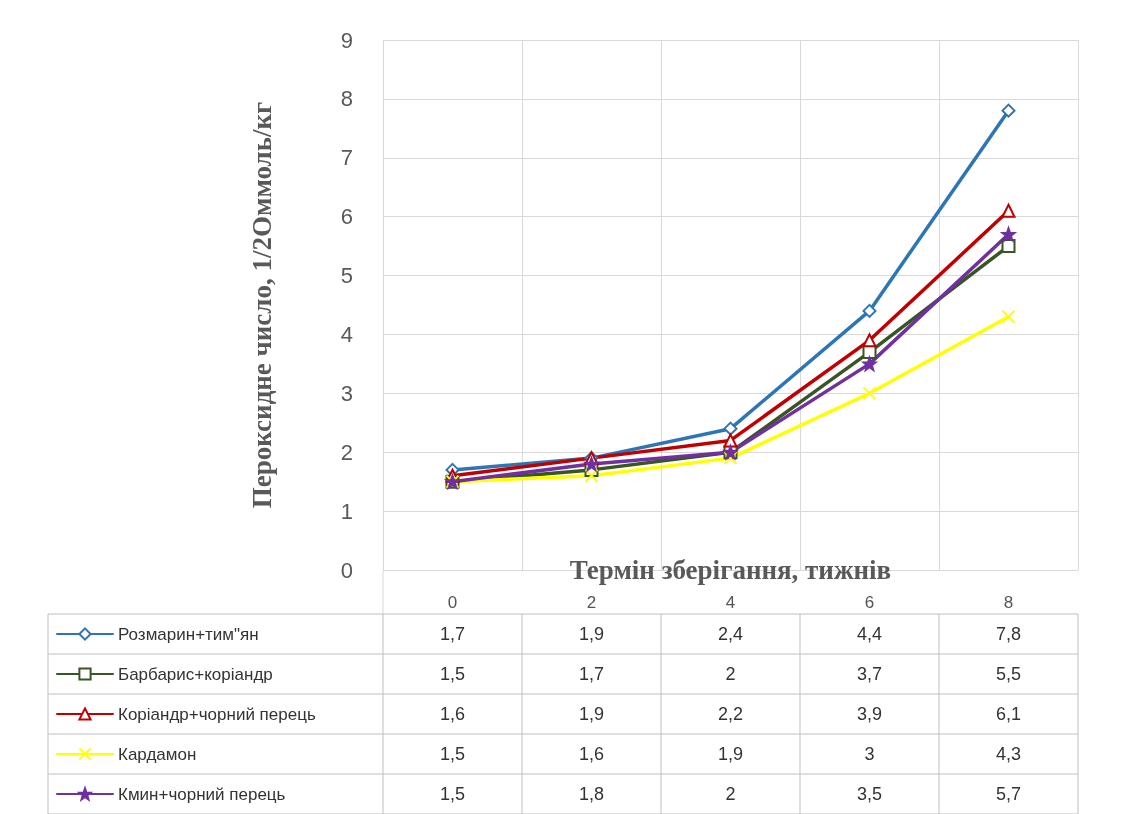 Image resolution: width=1136 pixels, height=814 pixels. What do you see at coordinates (346, 158) in the screenshot?
I see `y-tick-label: 7` at bounding box center [346, 158].